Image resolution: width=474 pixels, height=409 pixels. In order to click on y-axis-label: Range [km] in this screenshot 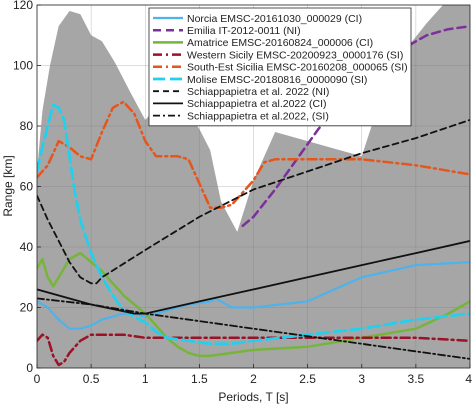, I will do `click(8, 185)`.